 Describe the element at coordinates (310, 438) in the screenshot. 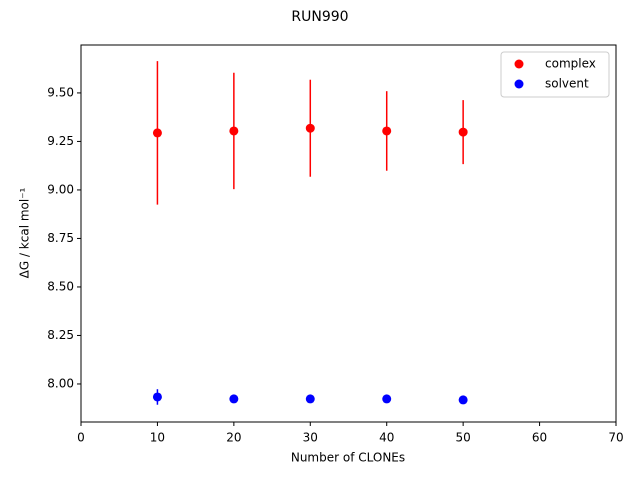

I see `x-tick-label: 30` at that location.